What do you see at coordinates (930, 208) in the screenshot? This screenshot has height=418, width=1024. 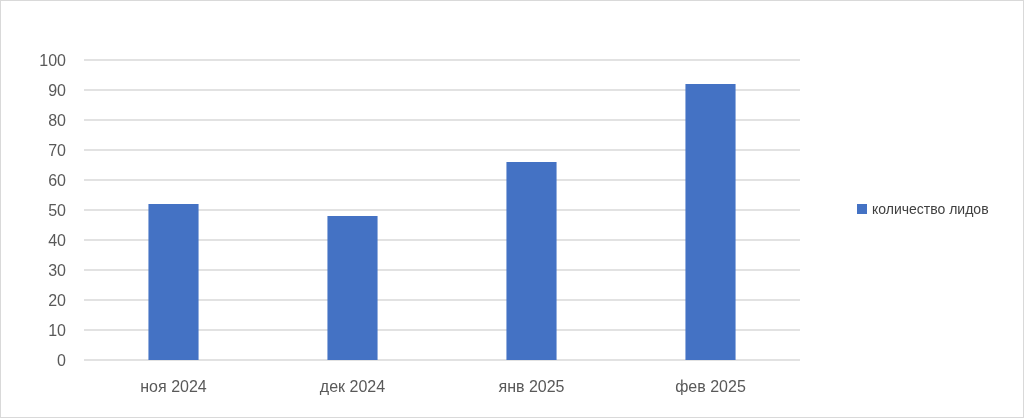 I see `legend-label: количество лидов` at bounding box center [930, 208].